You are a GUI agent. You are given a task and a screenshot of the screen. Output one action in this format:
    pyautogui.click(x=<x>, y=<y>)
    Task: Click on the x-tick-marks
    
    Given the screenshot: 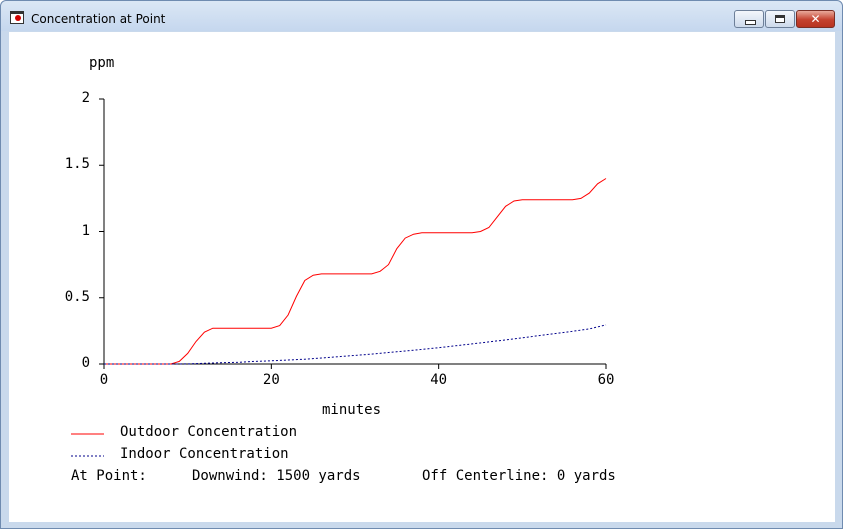 What is the action you would take?
    pyautogui.click(x=355, y=366)
    